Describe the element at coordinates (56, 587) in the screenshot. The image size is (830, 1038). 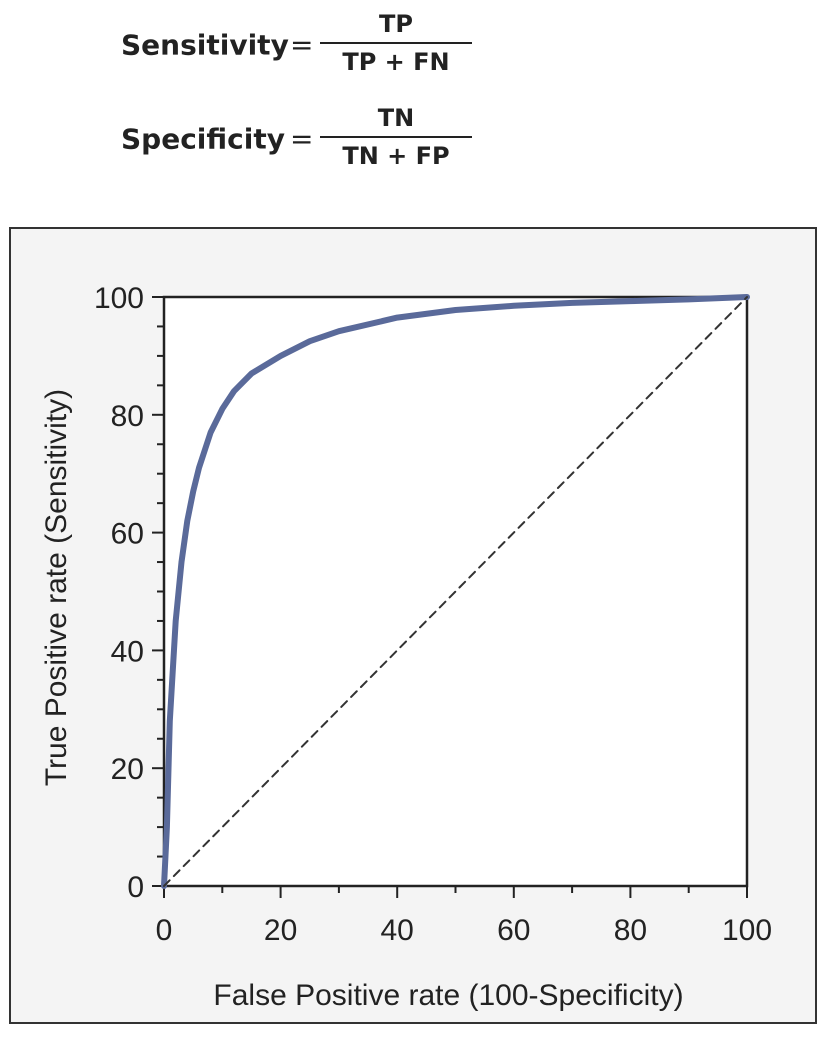
I see `y-axis-label: True Positive rate (Sensitivity)` at that location.